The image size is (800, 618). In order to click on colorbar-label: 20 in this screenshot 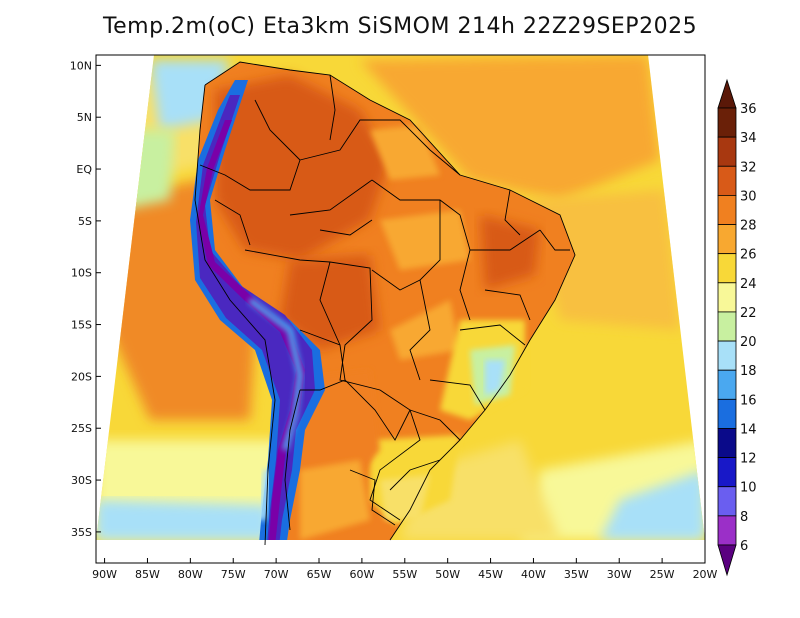, I will do `click(748, 342)`.